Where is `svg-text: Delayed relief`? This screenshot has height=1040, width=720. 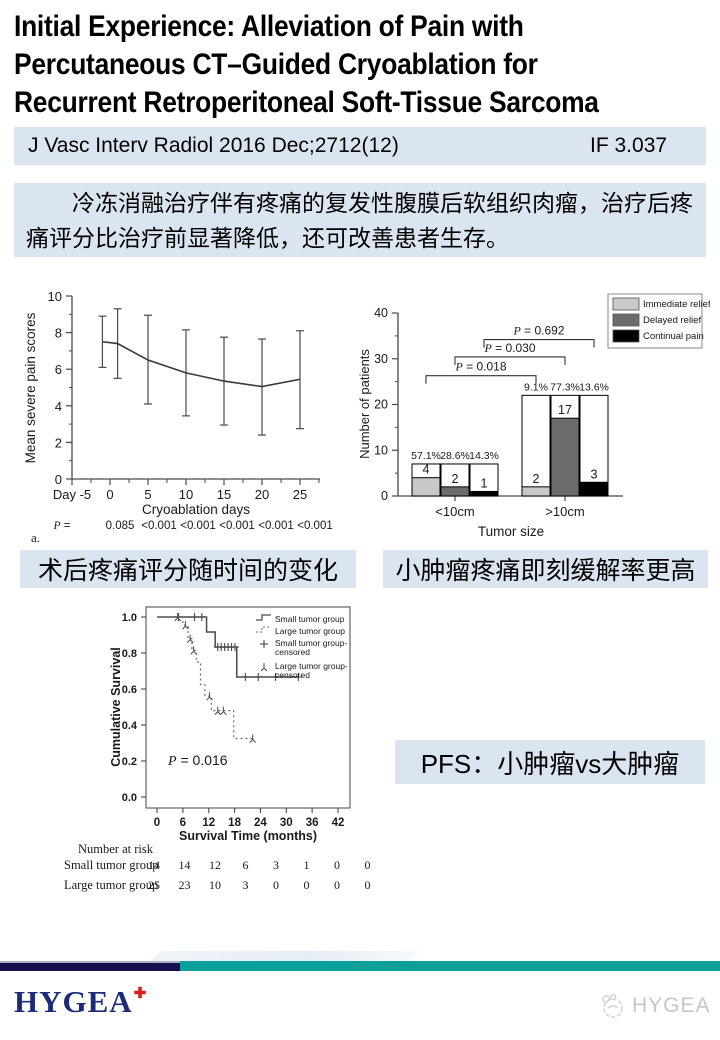 svg-text: Delayed relief is located at coordinates (672, 320).